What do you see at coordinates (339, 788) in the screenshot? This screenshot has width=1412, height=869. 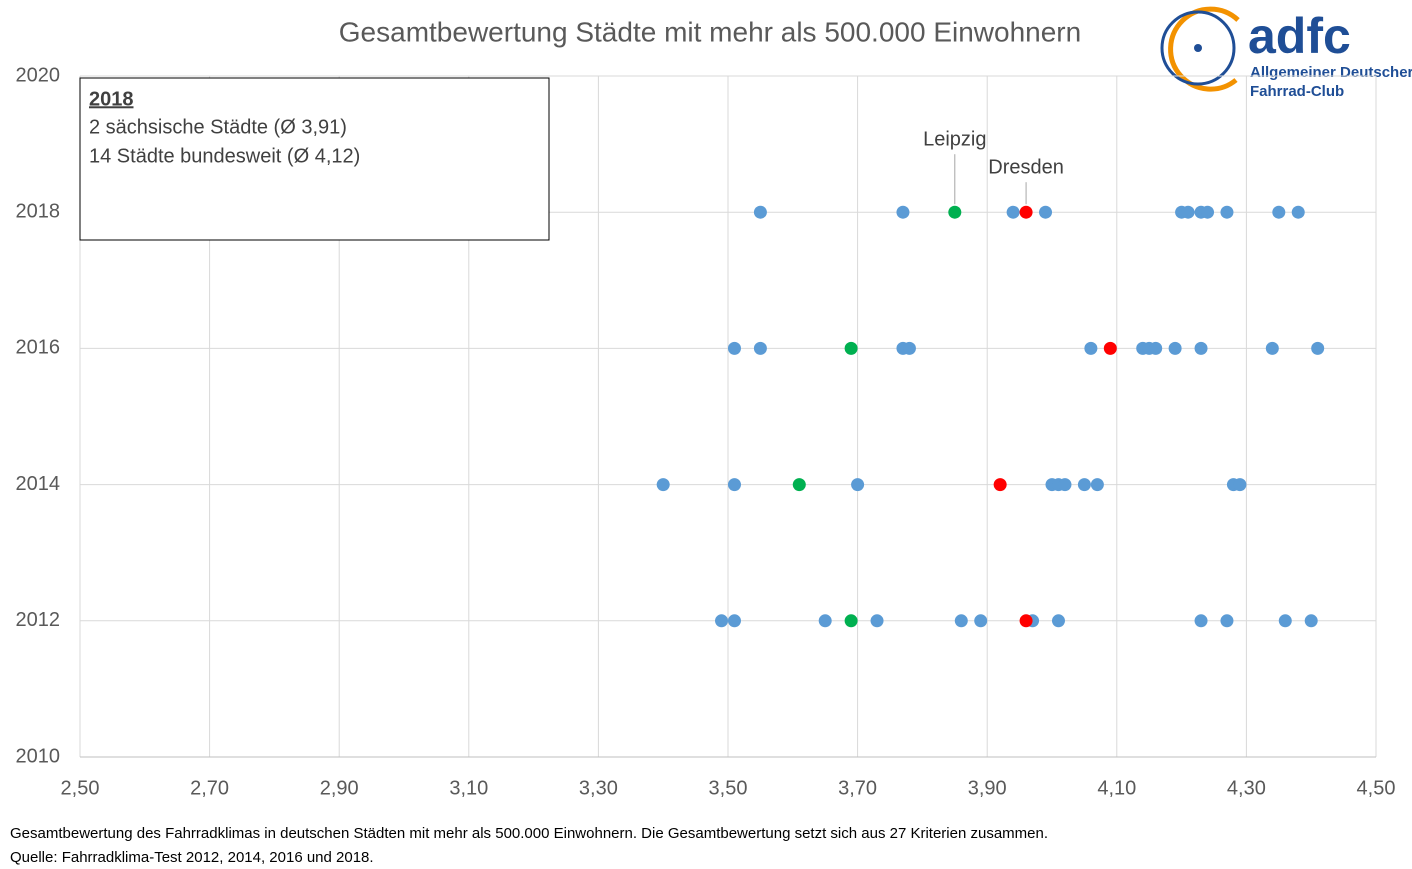 I see `x-tick-label: 2,90` at bounding box center [339, 788].